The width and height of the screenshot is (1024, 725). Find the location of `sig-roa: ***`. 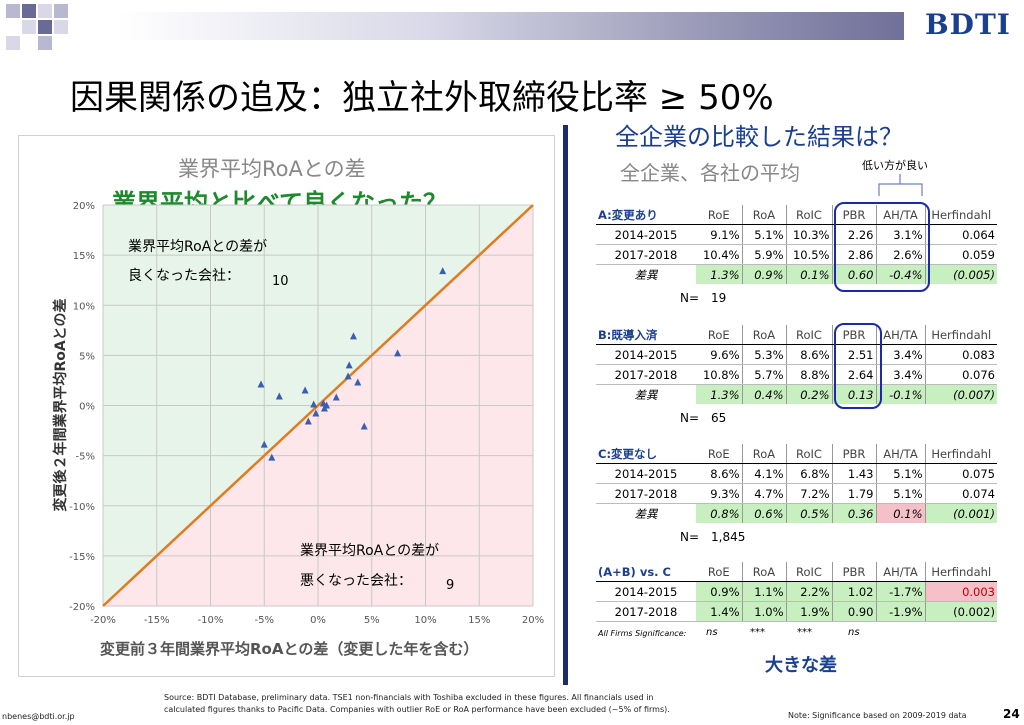

sig-roa: *** is located at coordinates (757, 632).